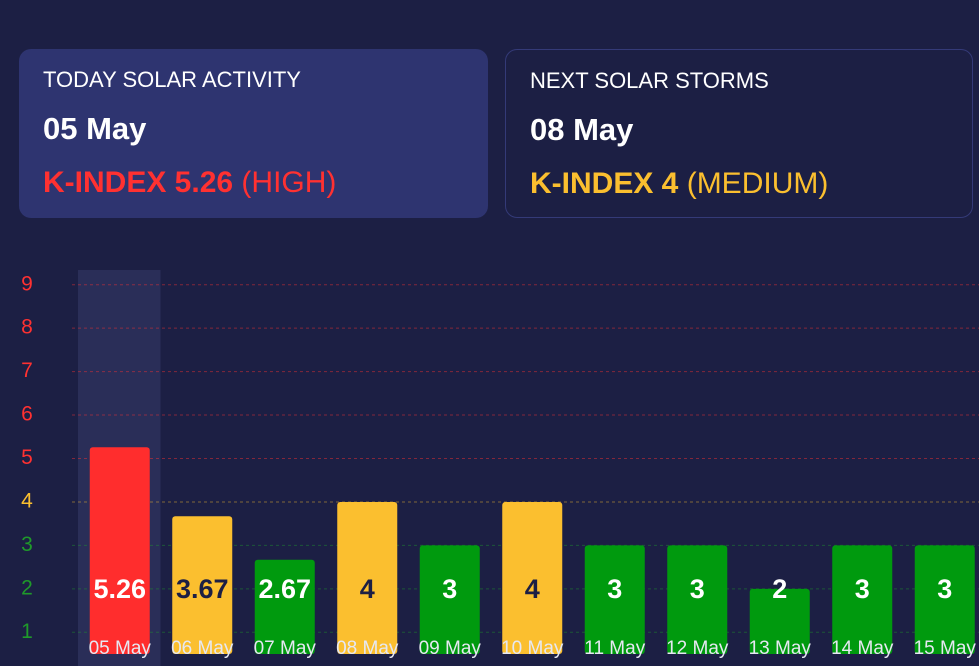 Image resolution: width=979 pixels, height=666 pixels. What do you see at coordinates (450, 648) in the screenshot?
I see `x-tick-label: 09 May` at bounding box center [450, 648].